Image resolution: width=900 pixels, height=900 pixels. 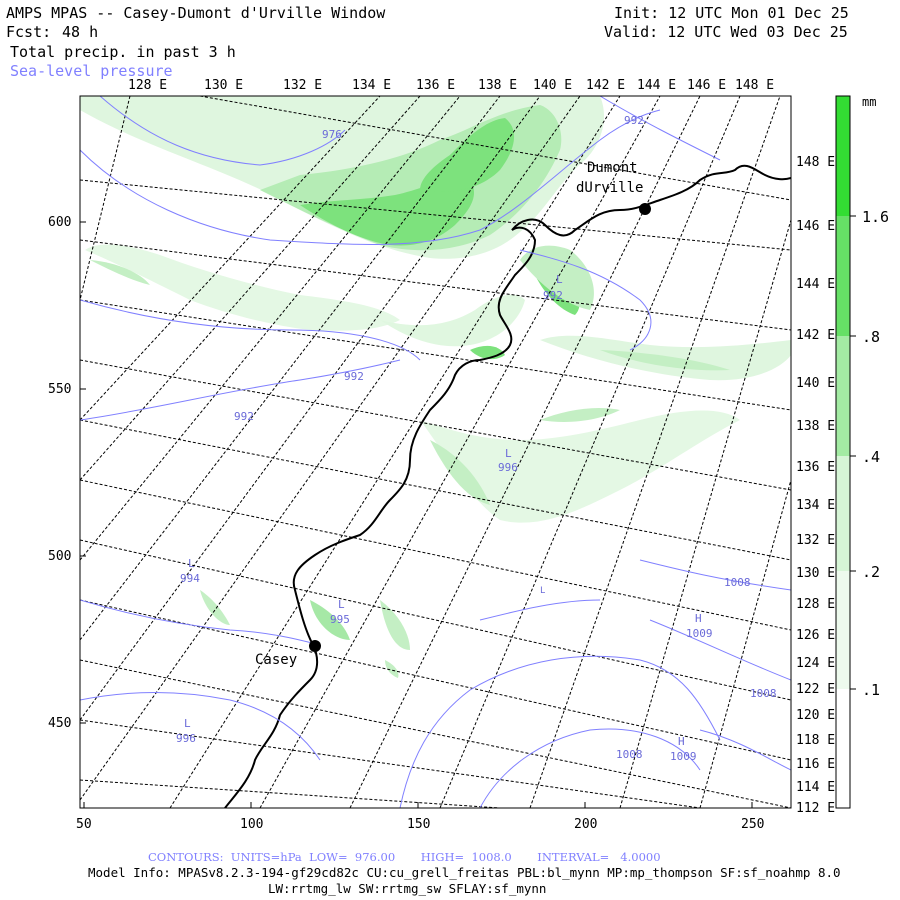 What do you see at coordinates (315, 646) in the screenshot?
I see `casey-station-marker` at bounding box center [315, 646].